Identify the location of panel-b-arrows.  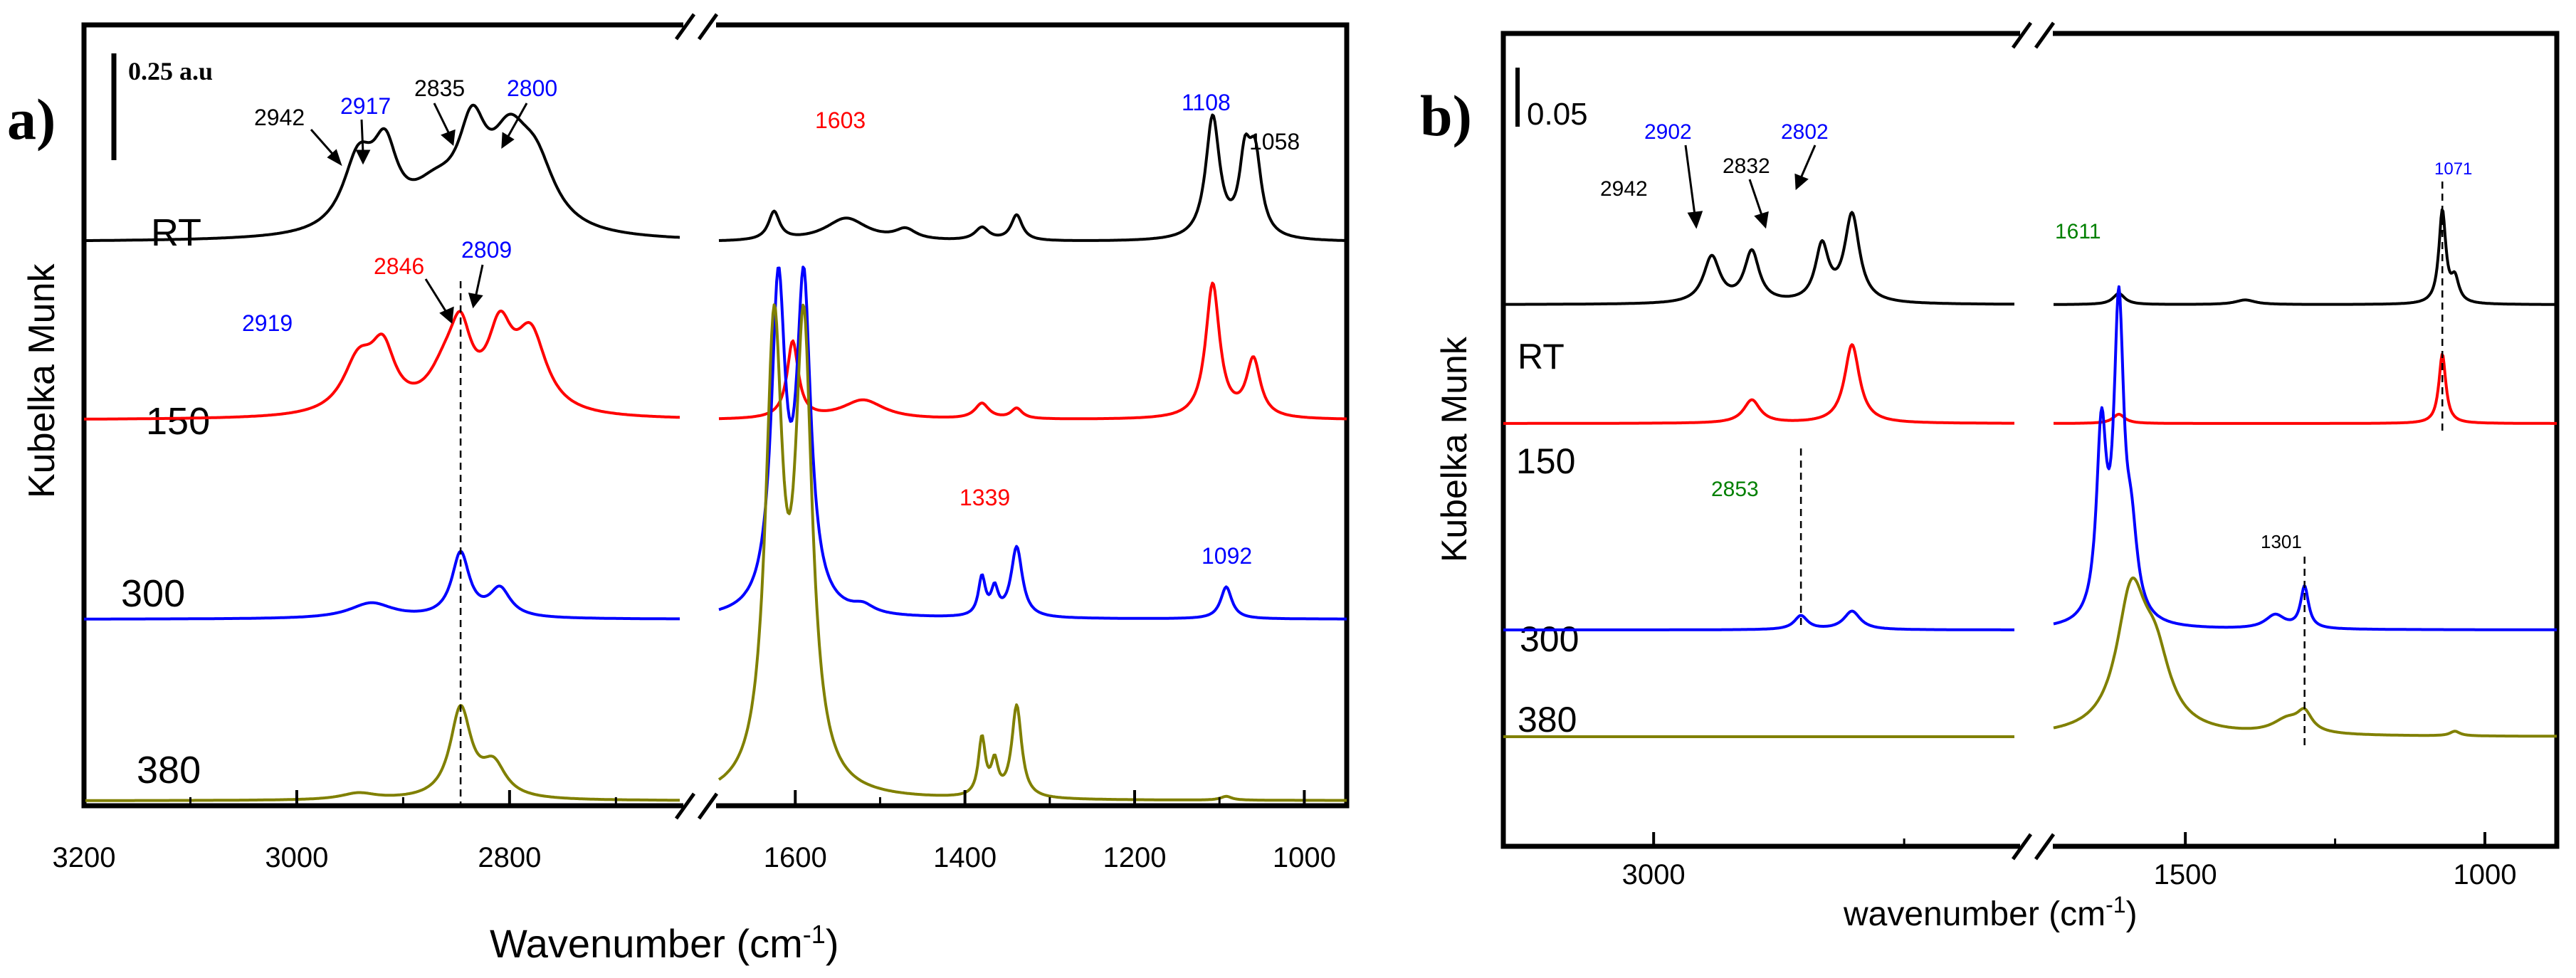
(1750, 187).